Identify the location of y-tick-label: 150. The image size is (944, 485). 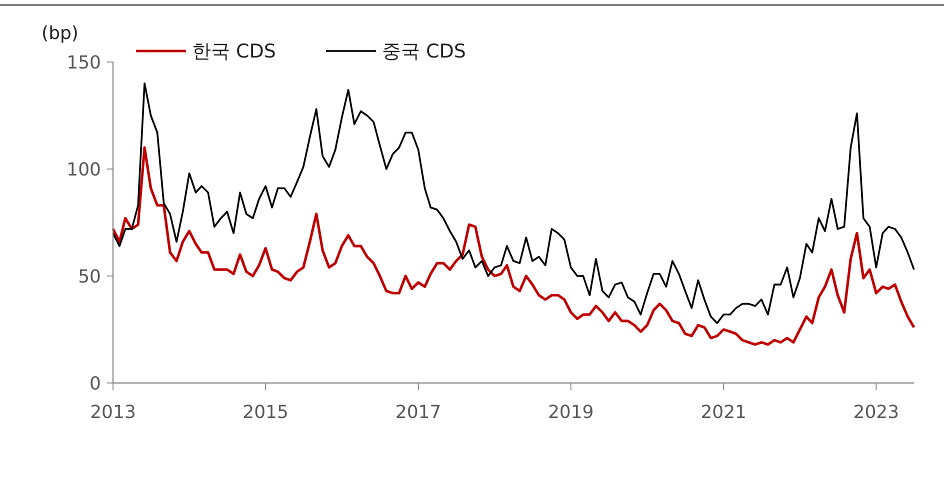
(83, 63).